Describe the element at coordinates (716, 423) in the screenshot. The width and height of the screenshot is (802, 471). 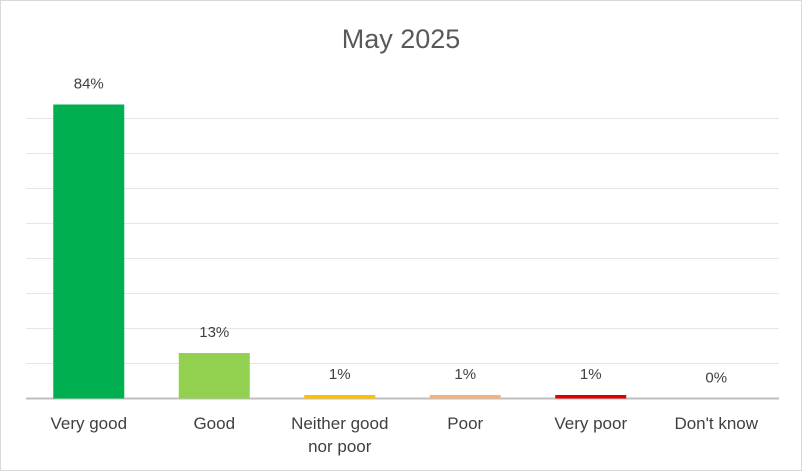
I see `x-tick-label: Don't know` at that location.